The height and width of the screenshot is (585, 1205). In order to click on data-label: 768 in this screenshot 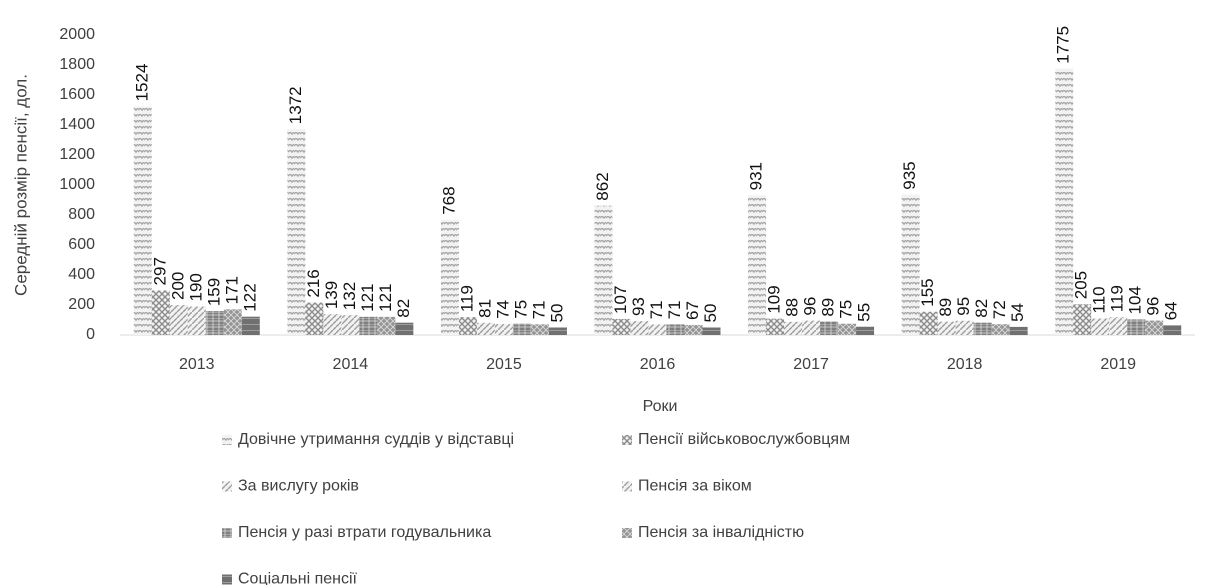, I will do `click(448, 200)`.